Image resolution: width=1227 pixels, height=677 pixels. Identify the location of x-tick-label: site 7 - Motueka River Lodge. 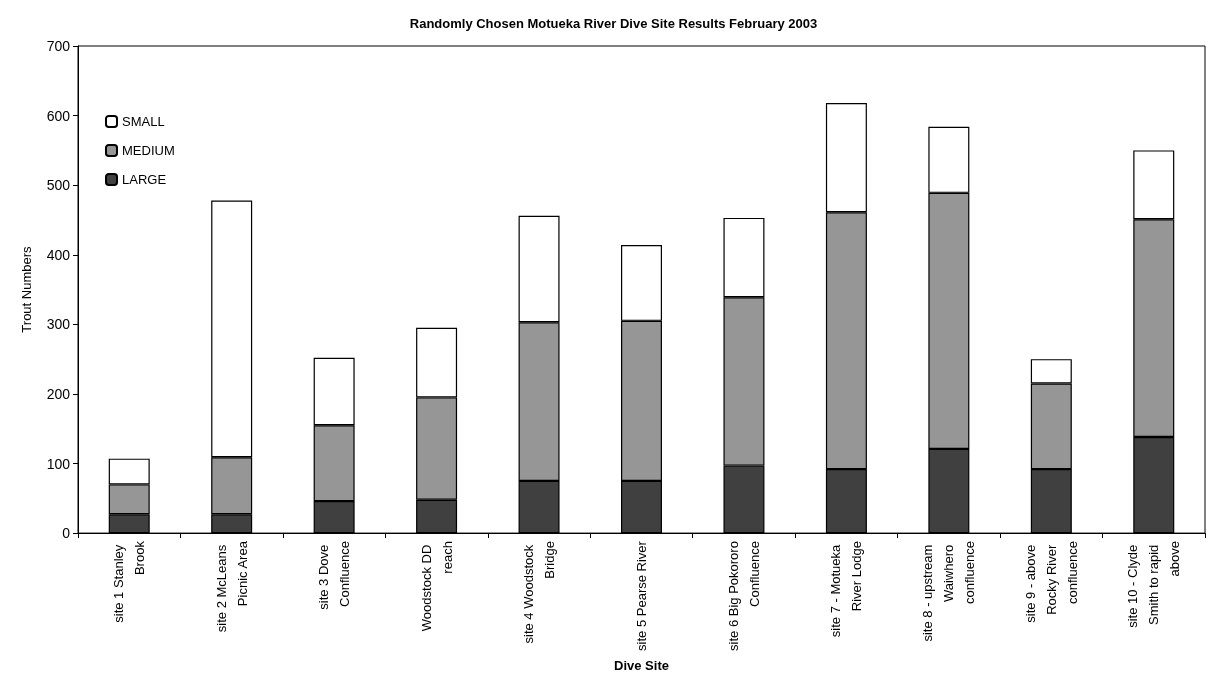
(846, 589).